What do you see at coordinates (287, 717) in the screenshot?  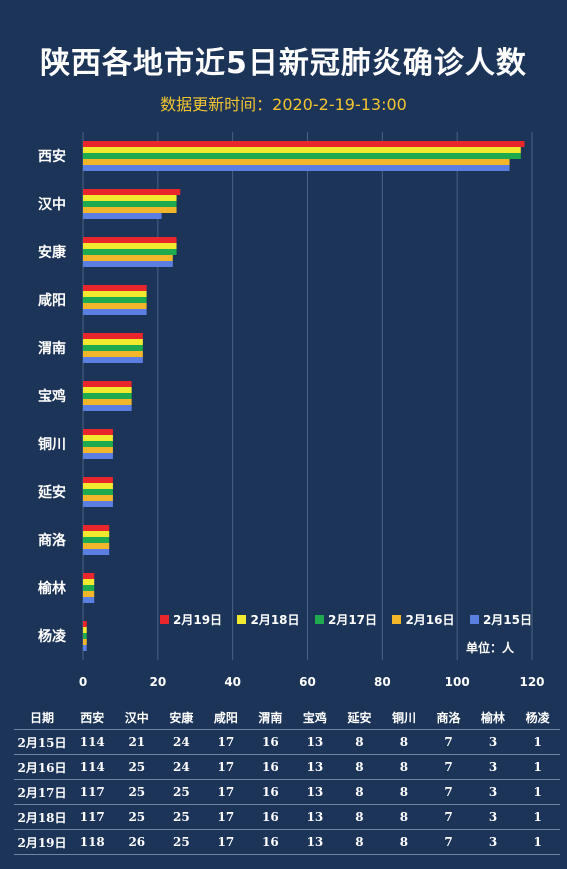 I see `table-header-row: 日期 西安 汉中 安康 咸阳 渭南 宝鸡 延安 铜川 商洛 榆林 杨凌` at bounding box center [287, 717].